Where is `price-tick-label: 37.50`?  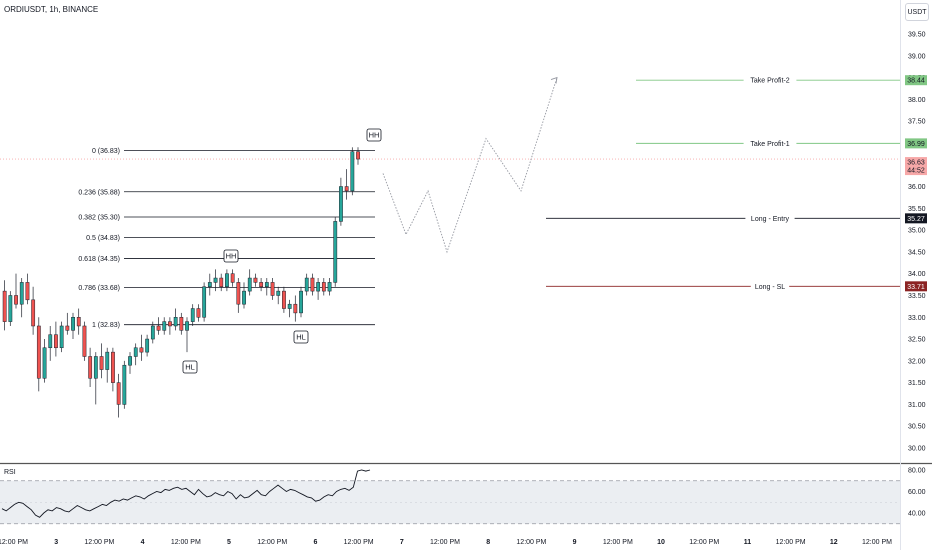
price-tick-label: 37.50 is located at coordinates (917, 122).